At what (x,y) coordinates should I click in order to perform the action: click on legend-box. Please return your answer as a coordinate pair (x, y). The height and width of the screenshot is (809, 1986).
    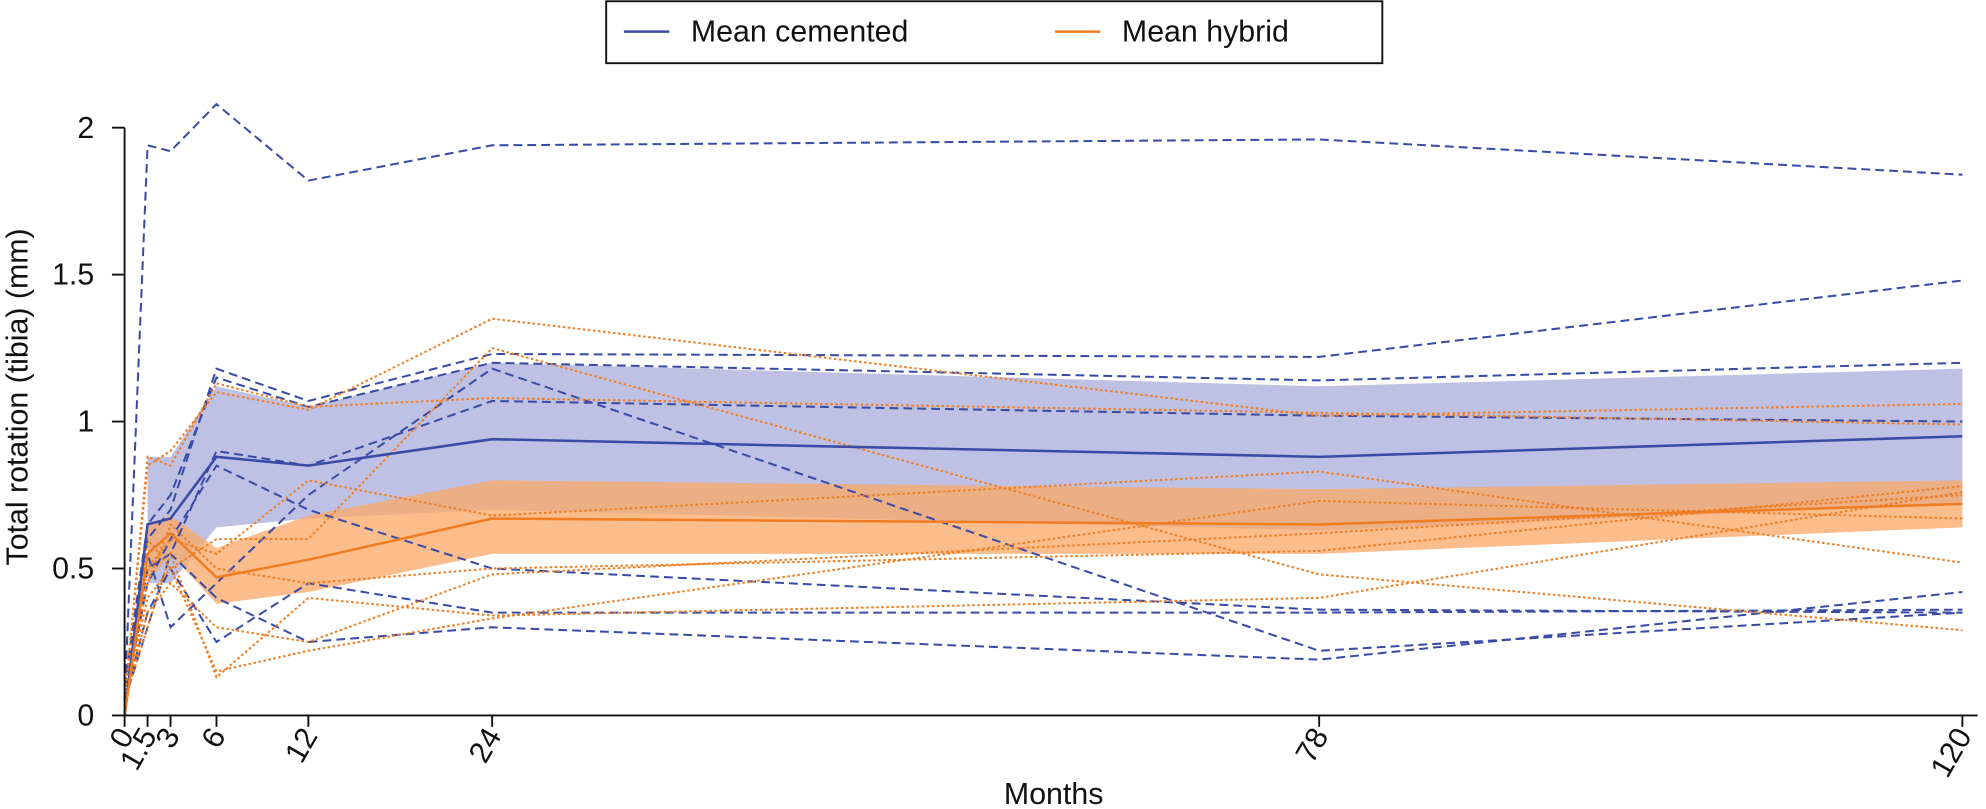
    Looking at the image, I should click on (994, 32).